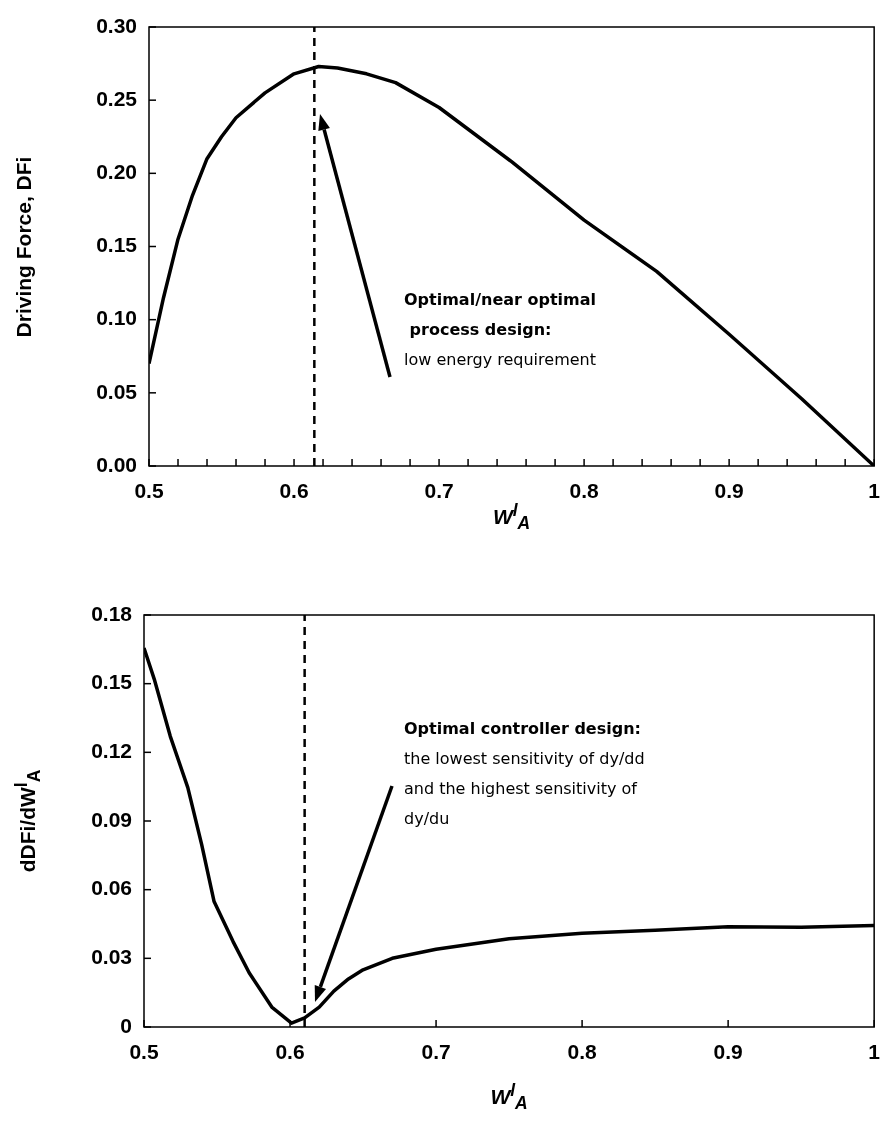  What do you see at coordinates (112, 613) in the screenshot?
I see `y-tick-label: 0.18` at bounding box center [112, 613].